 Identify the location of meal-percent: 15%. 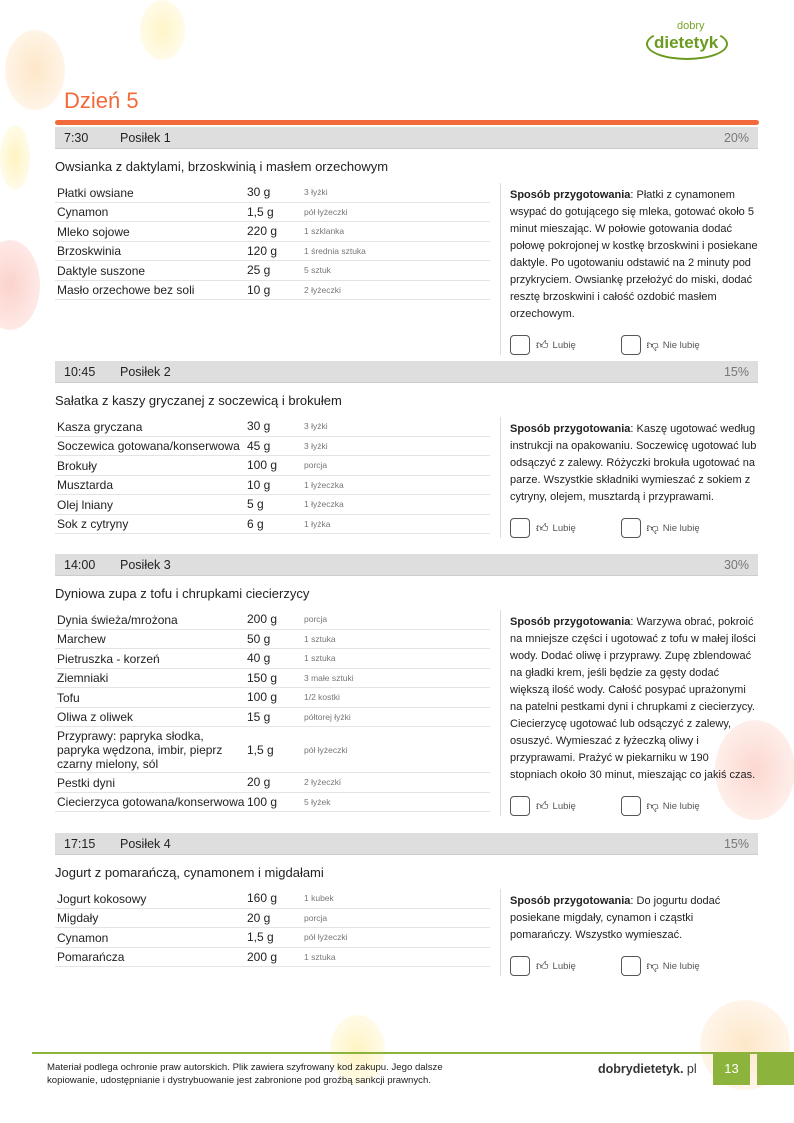
(736, 843).